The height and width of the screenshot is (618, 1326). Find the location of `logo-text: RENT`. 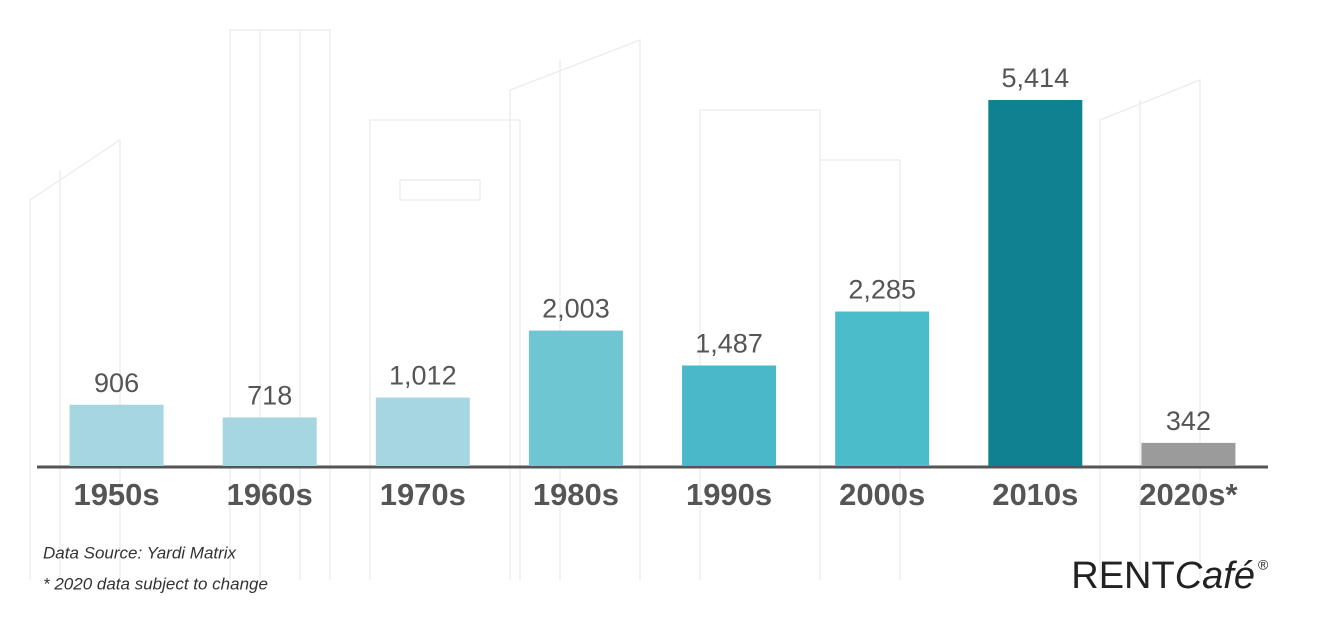

logo-text: RENT is located at coordinates (1122, 576).